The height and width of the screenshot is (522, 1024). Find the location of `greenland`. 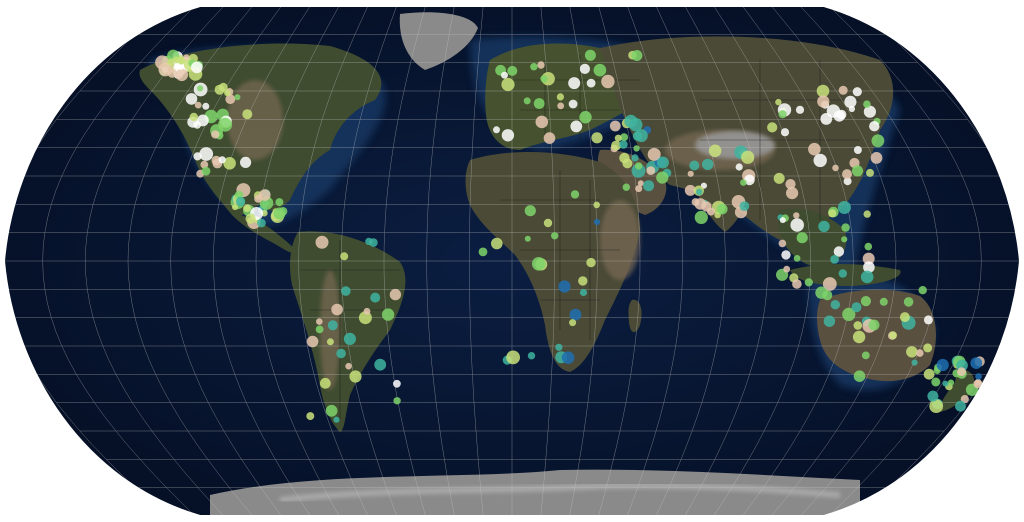

greenland is located at coordinates (438, 41).